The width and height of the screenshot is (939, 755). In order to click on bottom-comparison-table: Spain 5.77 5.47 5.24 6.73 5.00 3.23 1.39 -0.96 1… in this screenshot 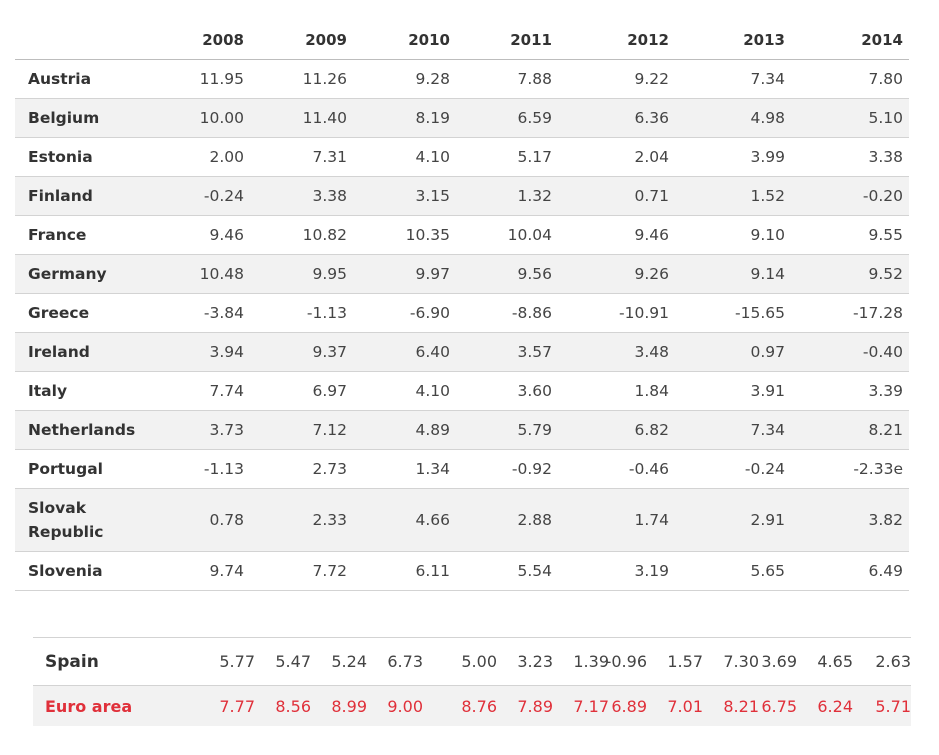, I will do `click(472, 681)`.